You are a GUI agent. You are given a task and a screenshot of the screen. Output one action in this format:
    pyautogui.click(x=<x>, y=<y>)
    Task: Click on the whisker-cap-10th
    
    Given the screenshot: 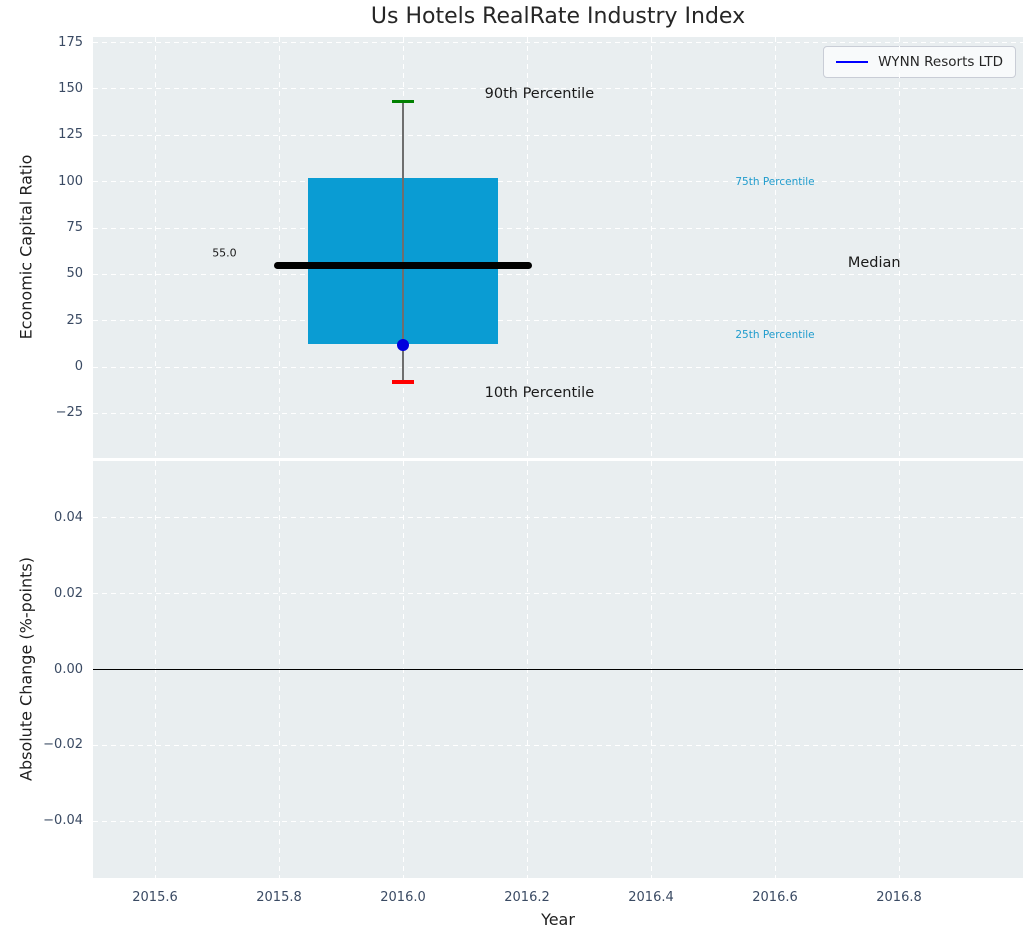 What is the action you would take?
    pyautogui.click(x=403, y=382)
    